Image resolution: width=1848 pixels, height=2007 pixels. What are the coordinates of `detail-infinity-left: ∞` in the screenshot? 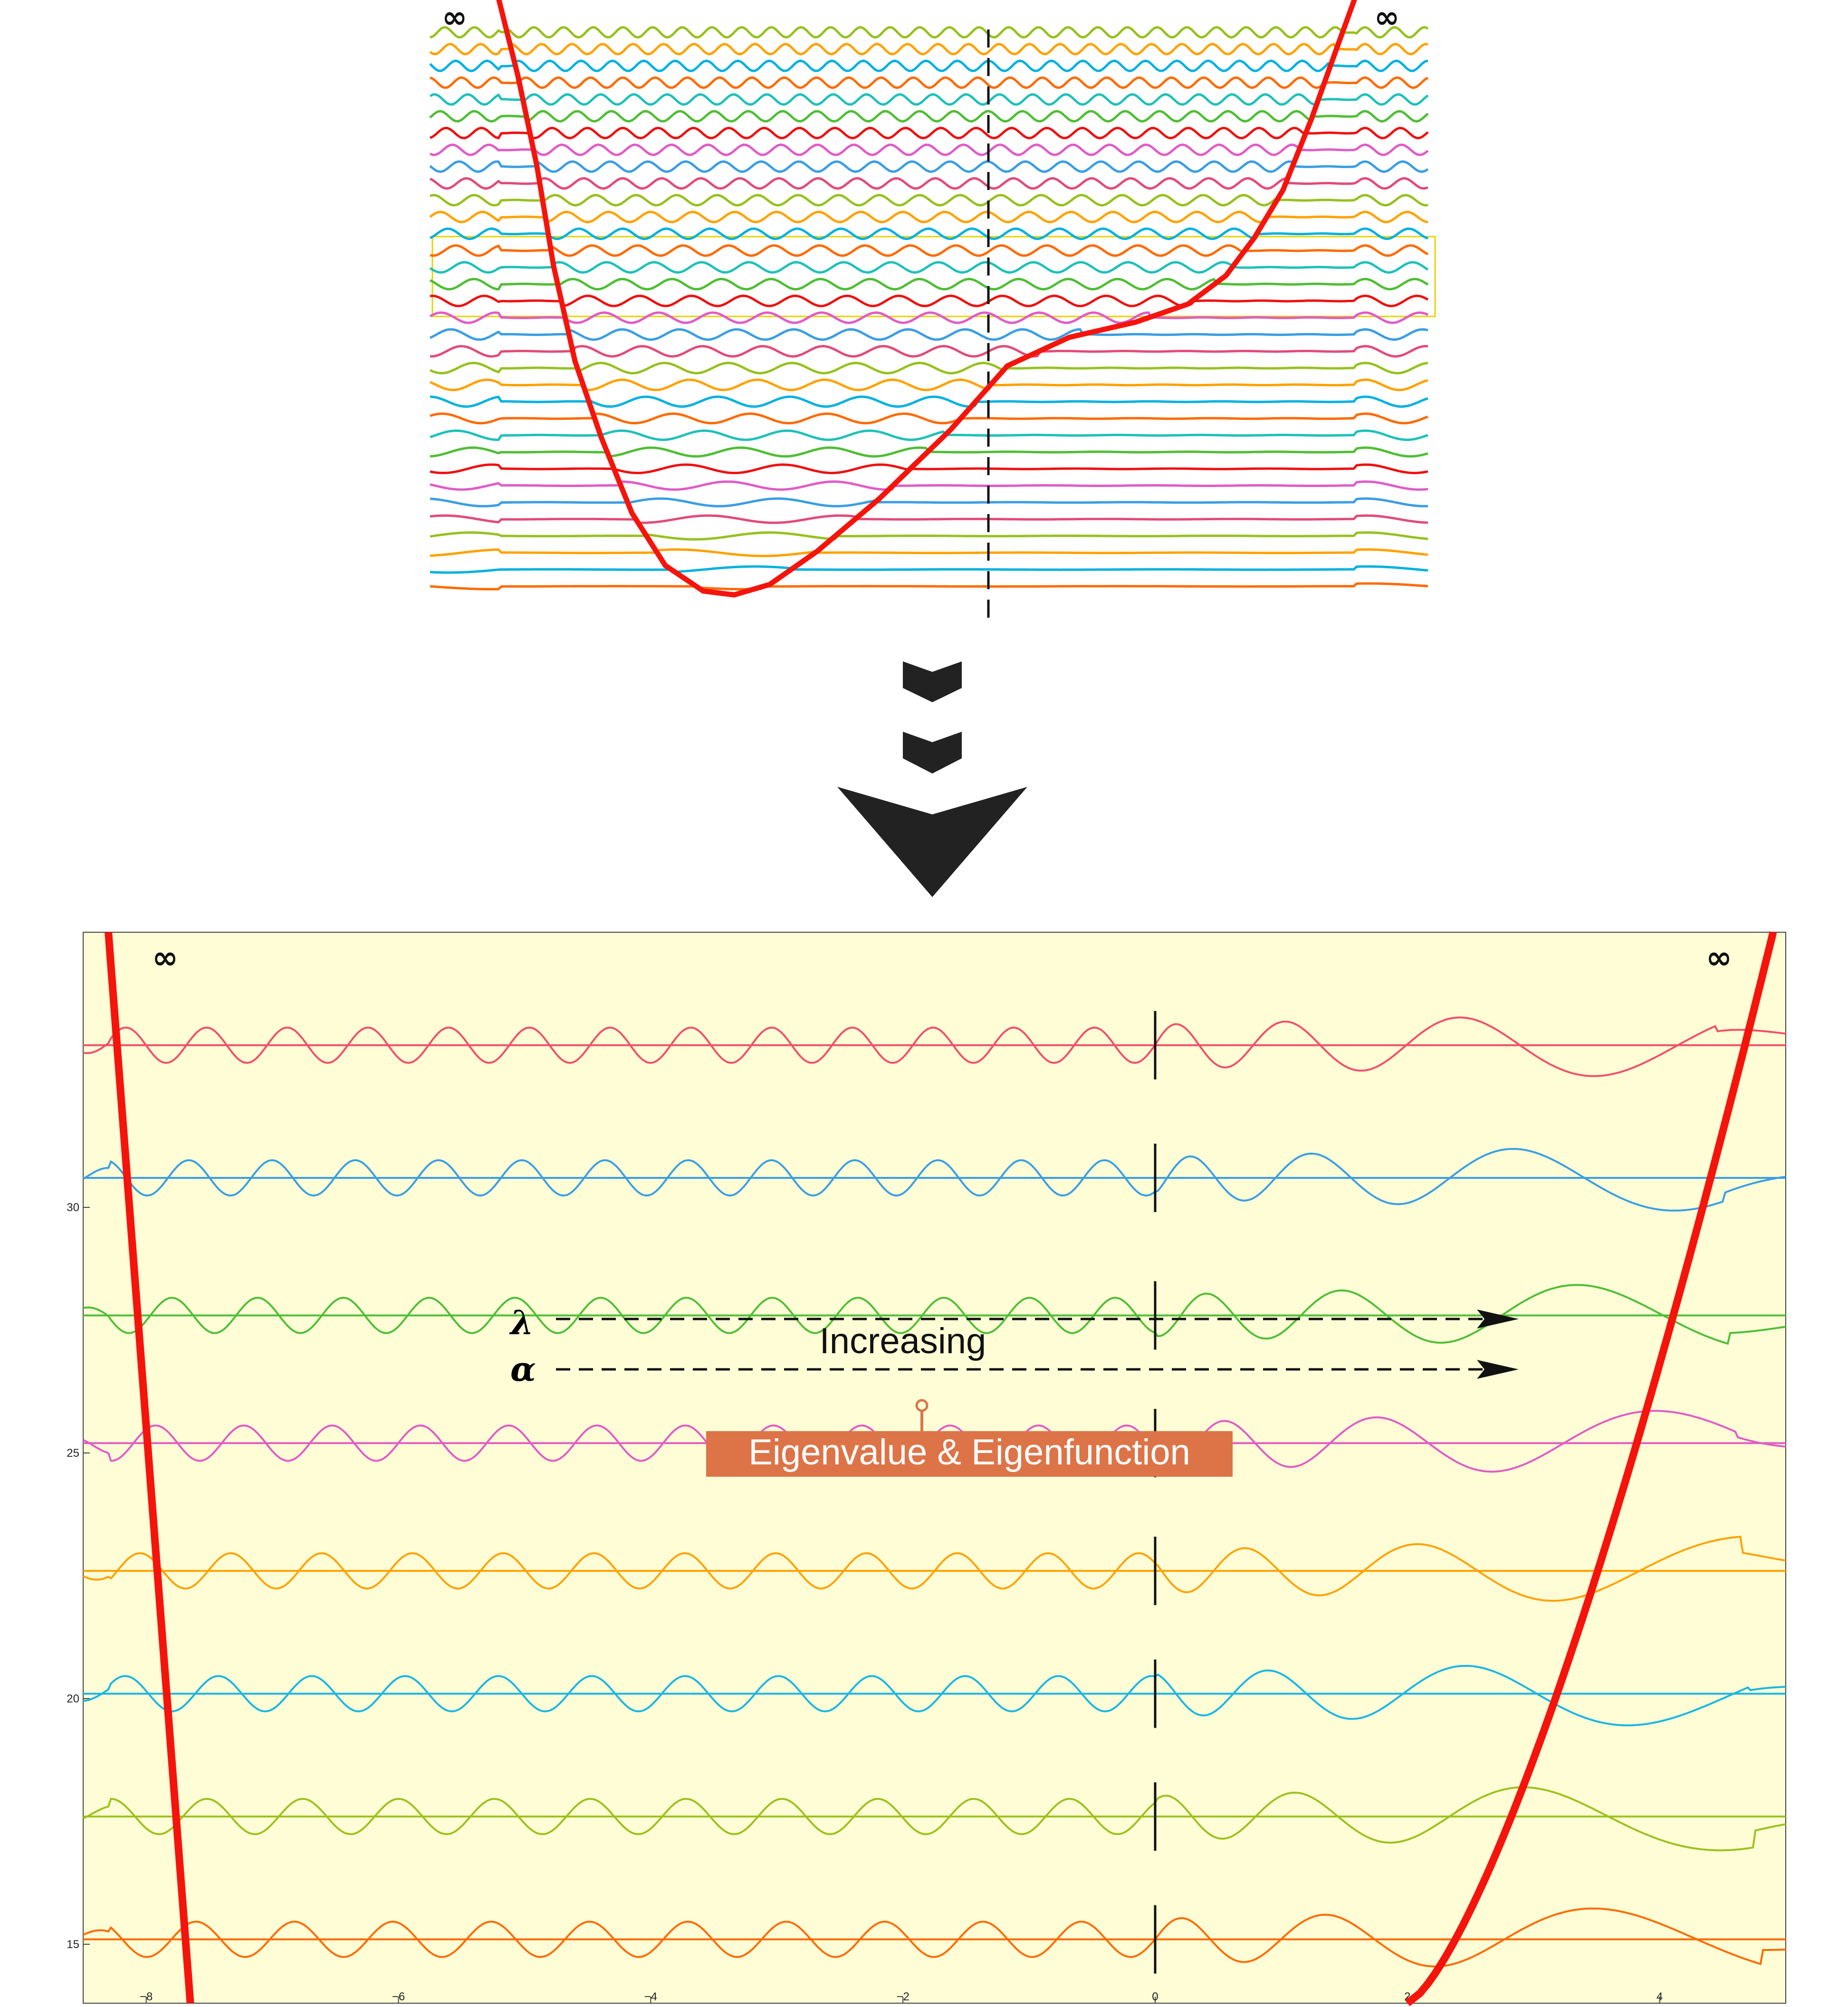 It's located at (165, 958).